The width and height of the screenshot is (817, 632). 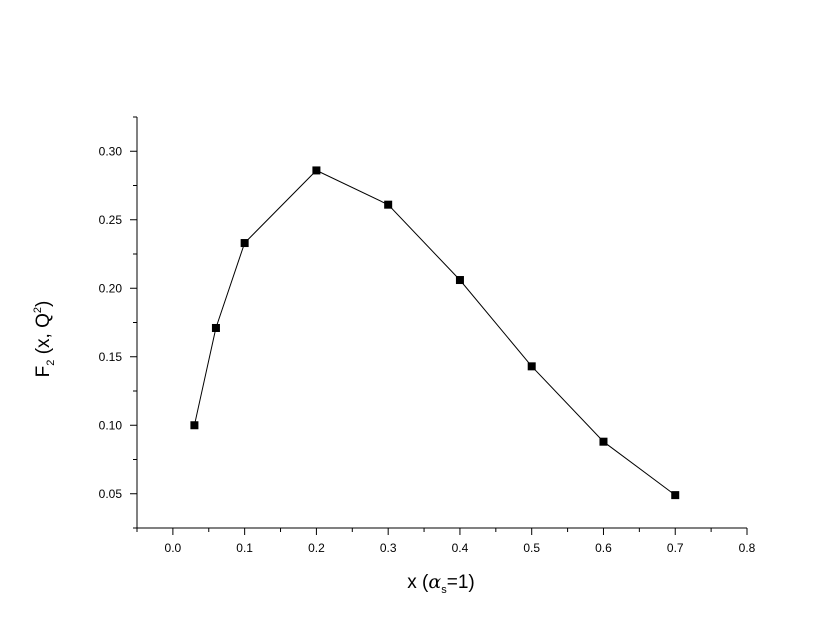 I want to click on x-axis-title-subscript: s, so click(x=444, y=590).